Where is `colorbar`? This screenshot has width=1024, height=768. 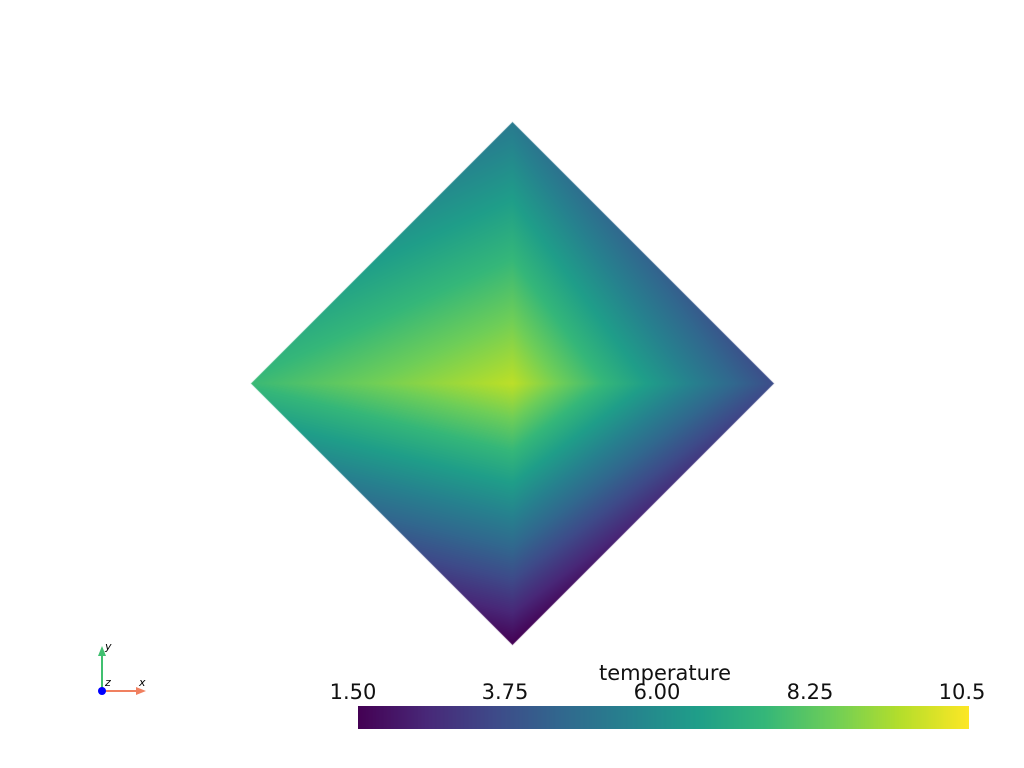 colorbar is located at coordinates (663, 717).